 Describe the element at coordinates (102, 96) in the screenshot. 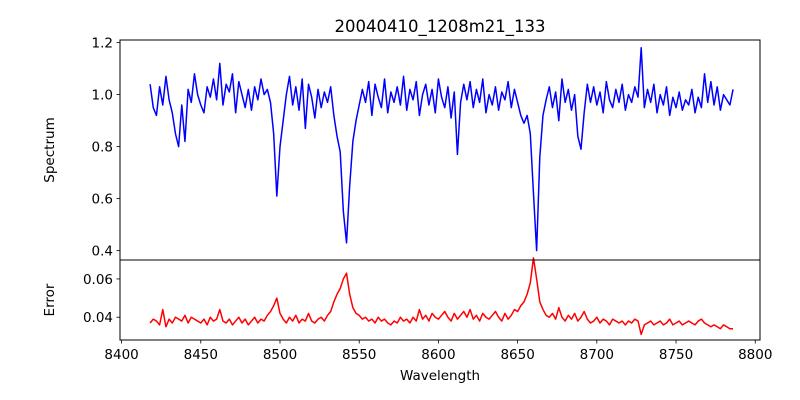

I see `spectrum-y-tick-label: 1.0` at that location.